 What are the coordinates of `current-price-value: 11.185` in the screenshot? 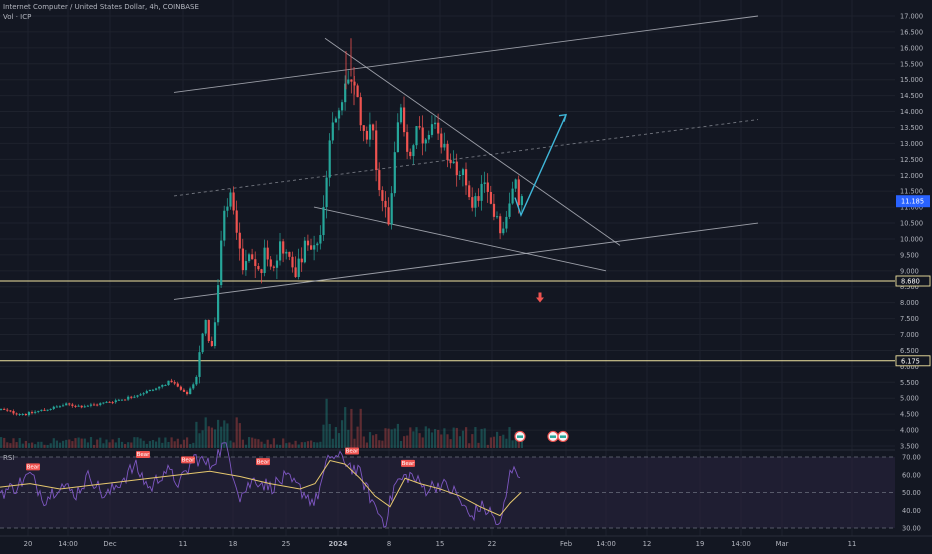 It's located at (912, 202).